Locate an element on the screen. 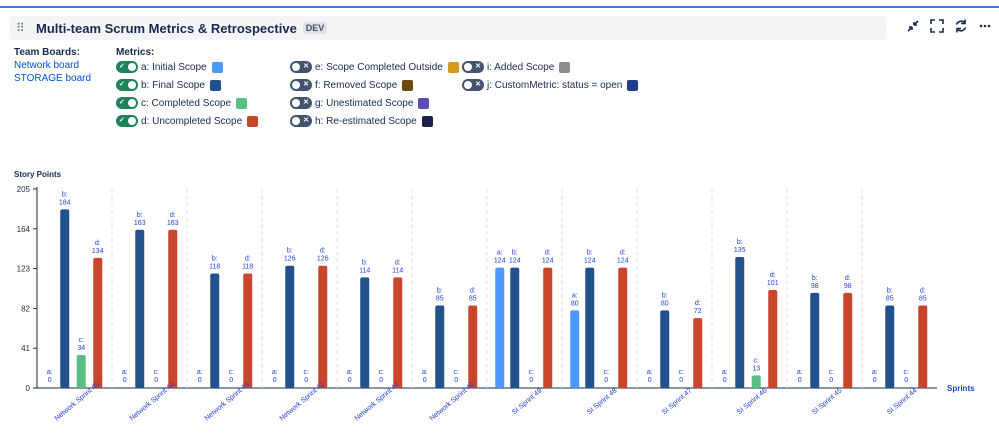 This screenshot has width=999, height=433. x-tick-label: Network Sprint 42 is located at coordinates (302, 401).